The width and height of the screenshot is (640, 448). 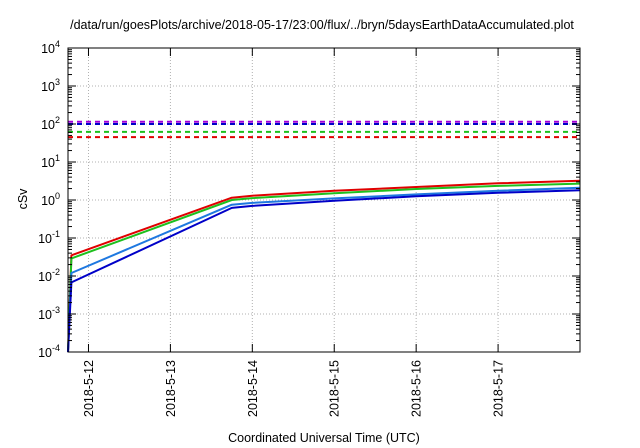 What do you see at coordinates (50, 85) in the screenshot?
I see `y-tick-label: 10³` at bounding box center [50, 85].